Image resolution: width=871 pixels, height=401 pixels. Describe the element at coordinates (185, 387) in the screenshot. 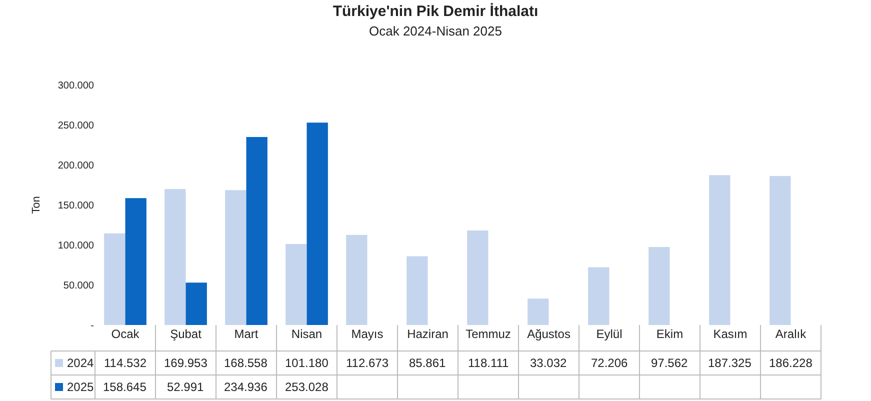

I see `data-label: 52.991` at that location.